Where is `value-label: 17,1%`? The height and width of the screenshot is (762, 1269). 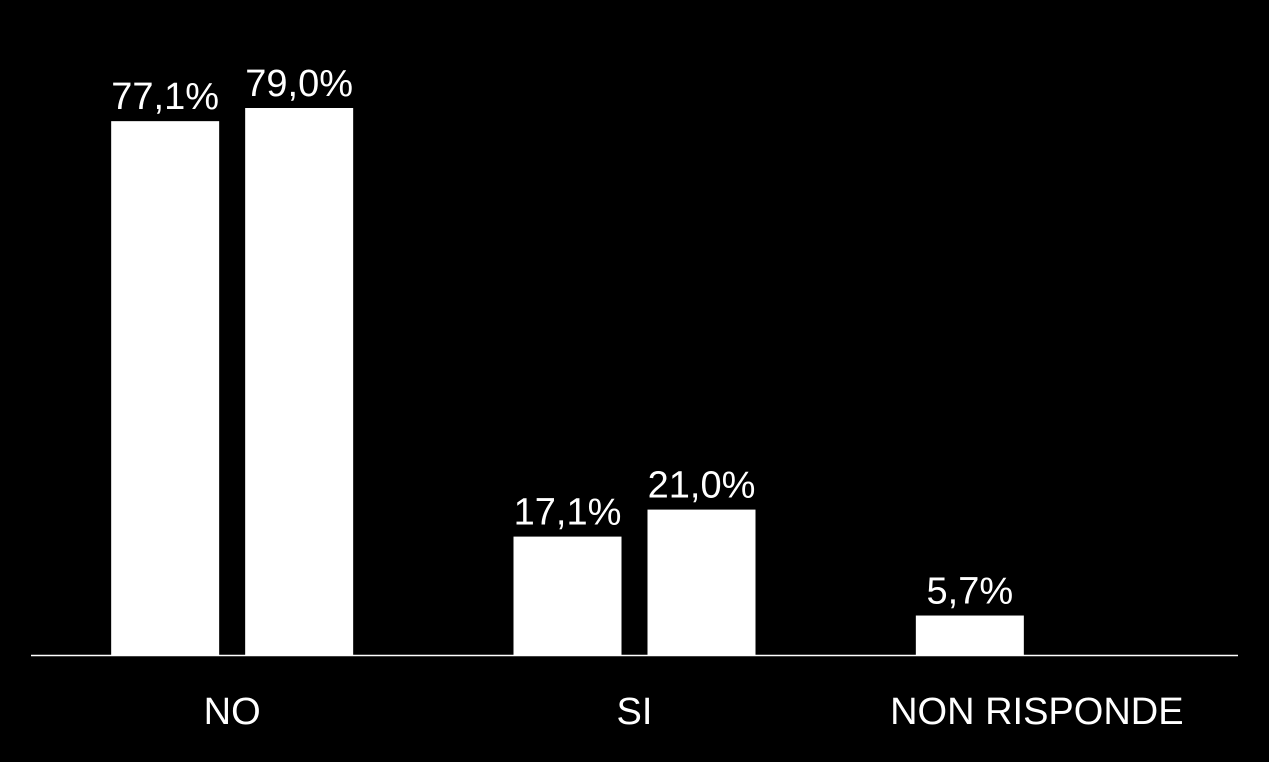
value-label: 17,1% is located at coordinates (568, 513).